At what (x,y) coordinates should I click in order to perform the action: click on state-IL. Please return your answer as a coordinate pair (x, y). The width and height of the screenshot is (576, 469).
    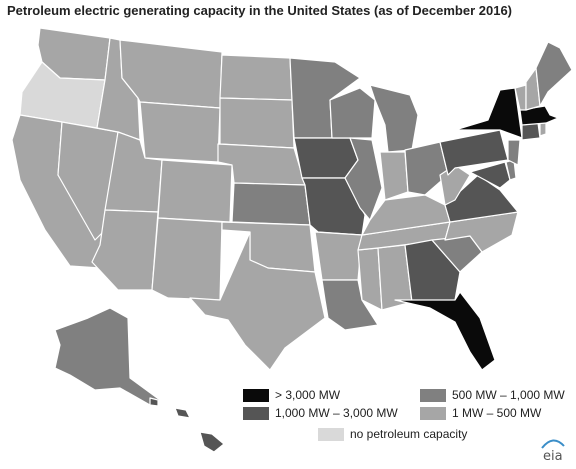
    Looking at the image, I should click on (363, 179).